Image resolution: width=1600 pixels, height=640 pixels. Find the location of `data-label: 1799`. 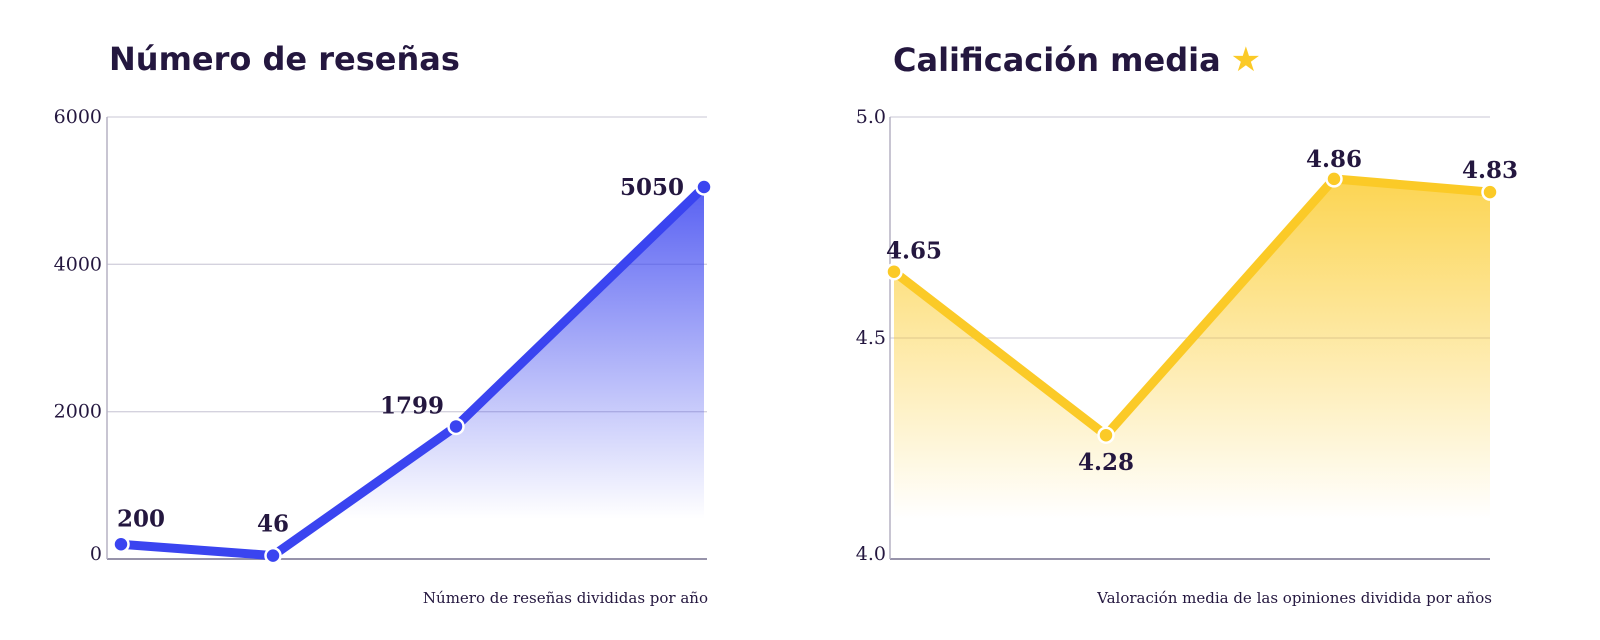

data-label: 1799 is located at coordinates (412, 405).